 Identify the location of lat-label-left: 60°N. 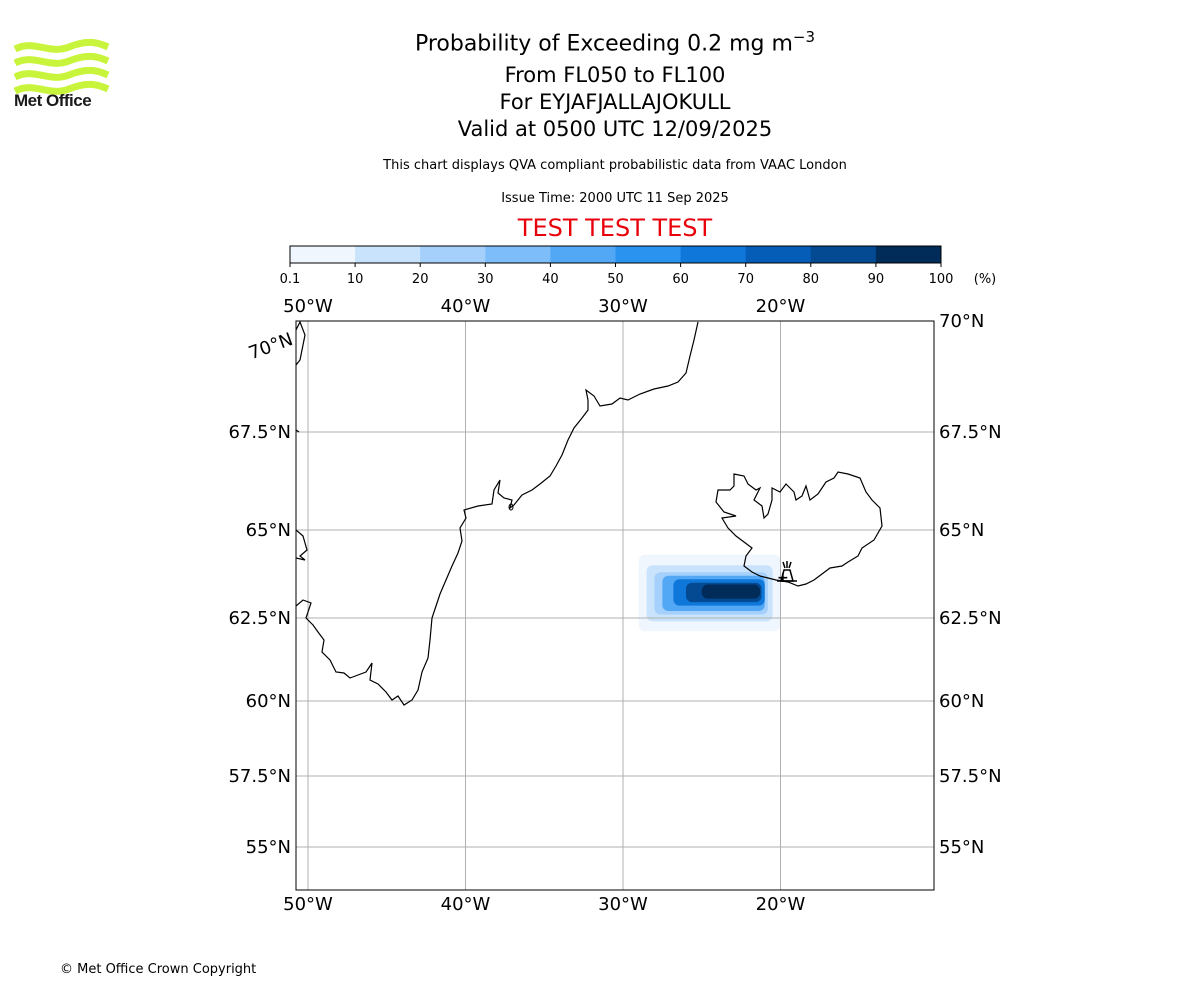
(268, 701).